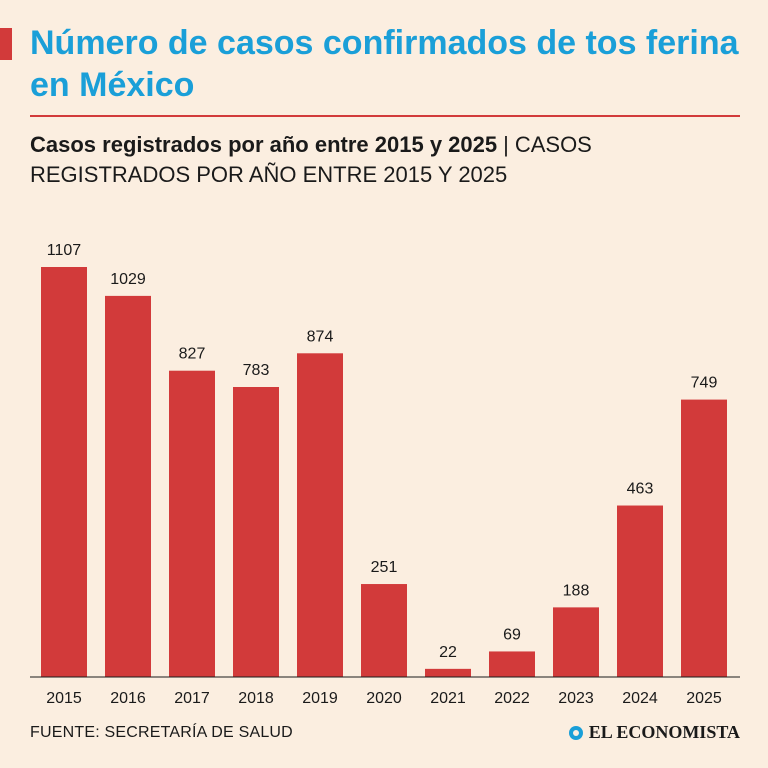  I want to click on data-label-2025: 749, so click(704, 383).